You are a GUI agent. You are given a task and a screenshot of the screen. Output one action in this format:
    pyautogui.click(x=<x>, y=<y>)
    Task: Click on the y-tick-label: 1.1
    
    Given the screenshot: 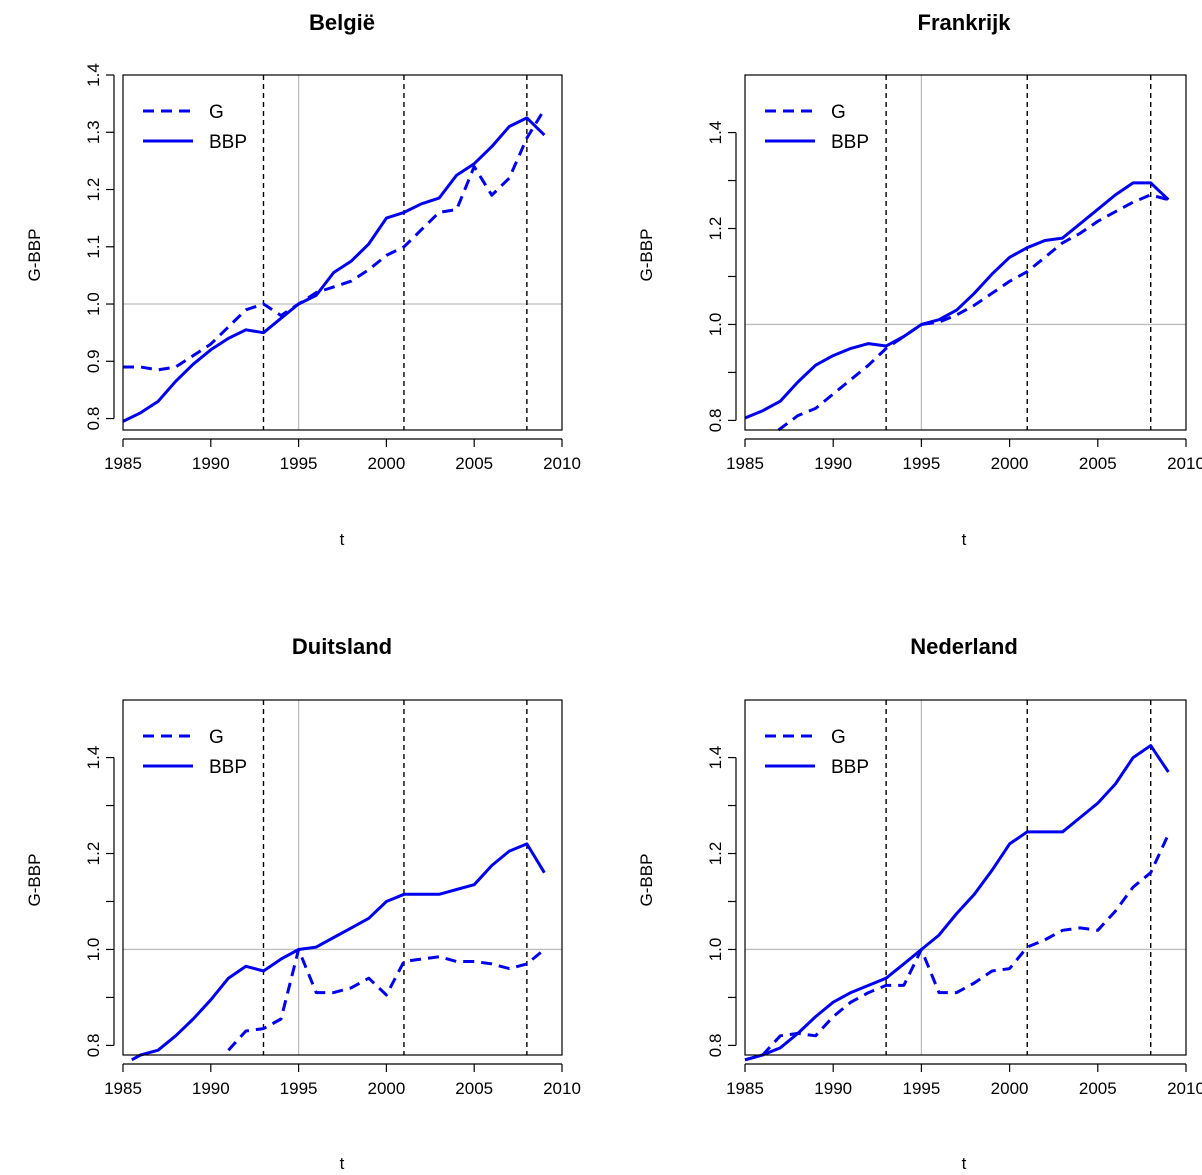 What is the action you would take?
    pyautogui.click(x=93, y=247)
    